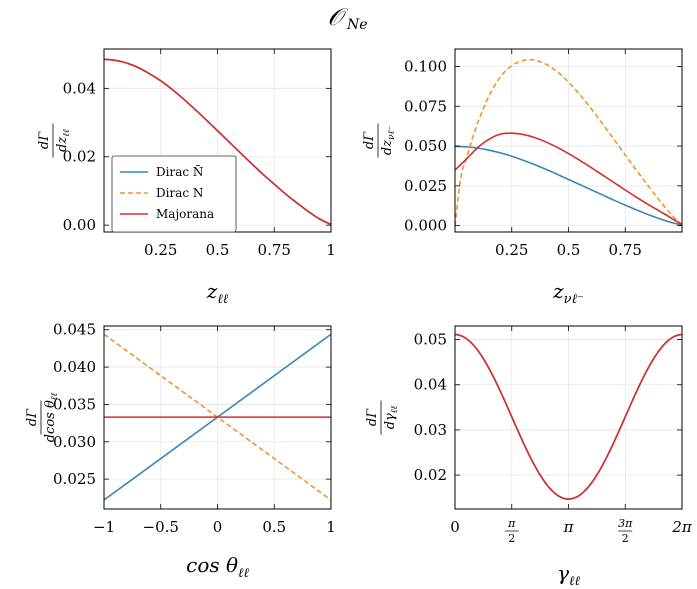 Image resolution: width=697 pixels, height=589 pixels. What do you see at coordinates (337, 17) in the screenshot?
I see `title-main: 𝒪` at bounding box center [337, 17].